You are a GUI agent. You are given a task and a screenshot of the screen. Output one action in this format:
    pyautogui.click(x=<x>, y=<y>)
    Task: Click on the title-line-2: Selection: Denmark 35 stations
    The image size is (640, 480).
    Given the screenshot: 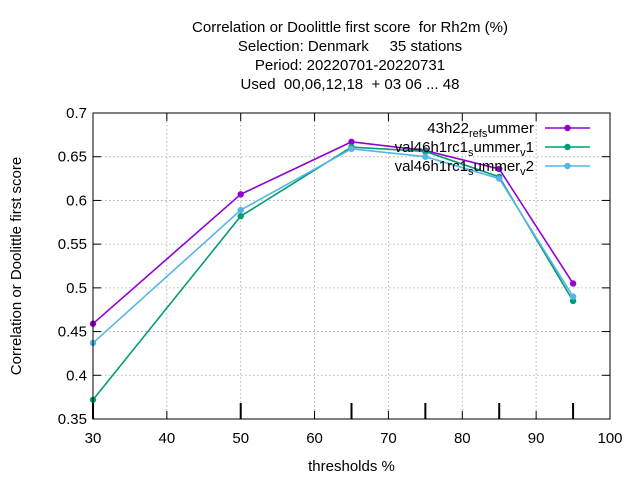 What is the action you would take?
    pyautogui.click(x=350, y=46)
    